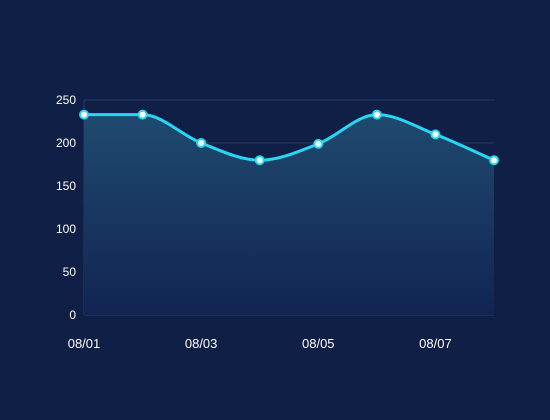 The height and width of the screenshot is (420, 550). What do you see at coordinates (66, 207) in the screenshot?
I see `y-axis: 0 50 100 150 200 250` at bounding box center [66, 207].